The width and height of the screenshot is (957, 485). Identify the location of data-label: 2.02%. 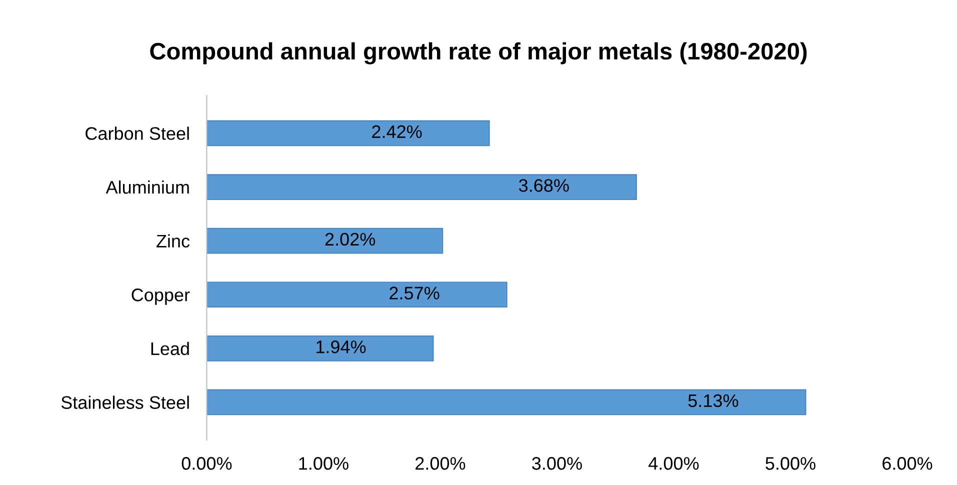
(350, 239).